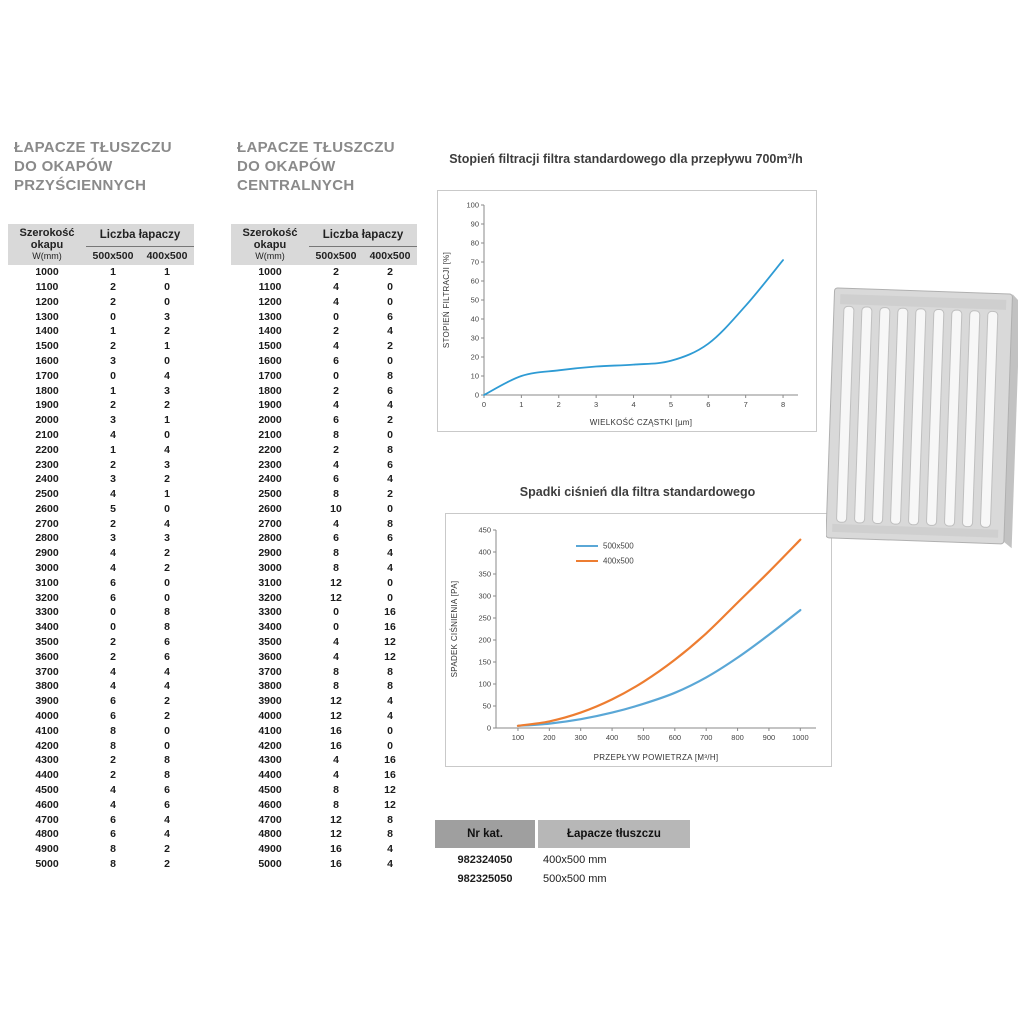  I want to click on table-cell: 1500, so click(47, 346).